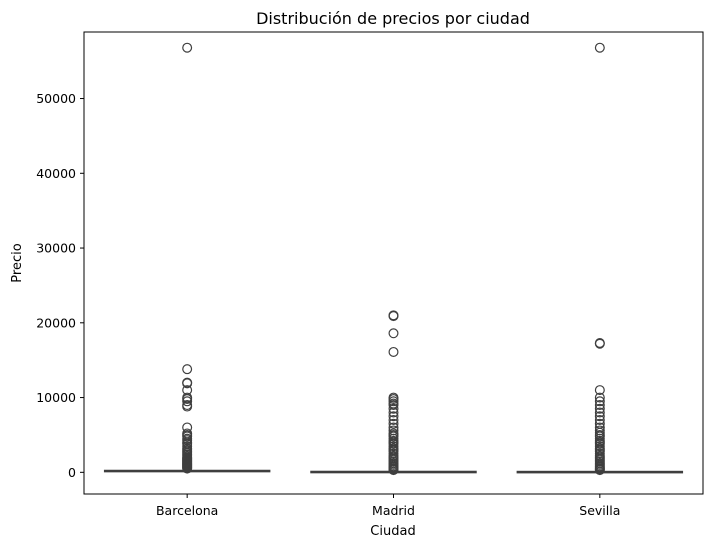 This screenshot has width=713, height=548. I want to click on y-tick-label: 0, so click(72, 472).